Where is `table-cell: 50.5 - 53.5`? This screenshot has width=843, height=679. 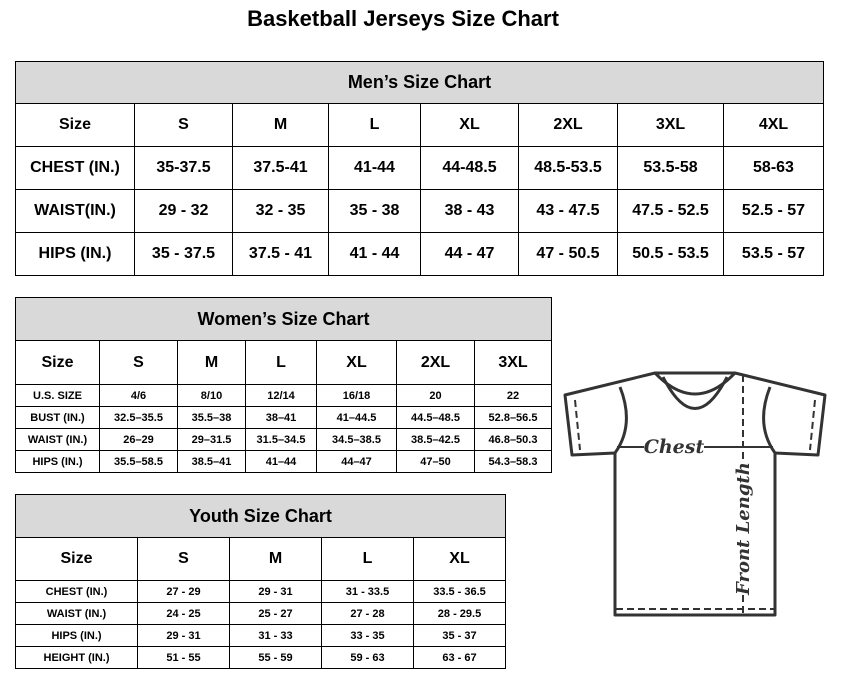
table-cell: 50.5 - 53.5 is located at coordinates (670, 254).